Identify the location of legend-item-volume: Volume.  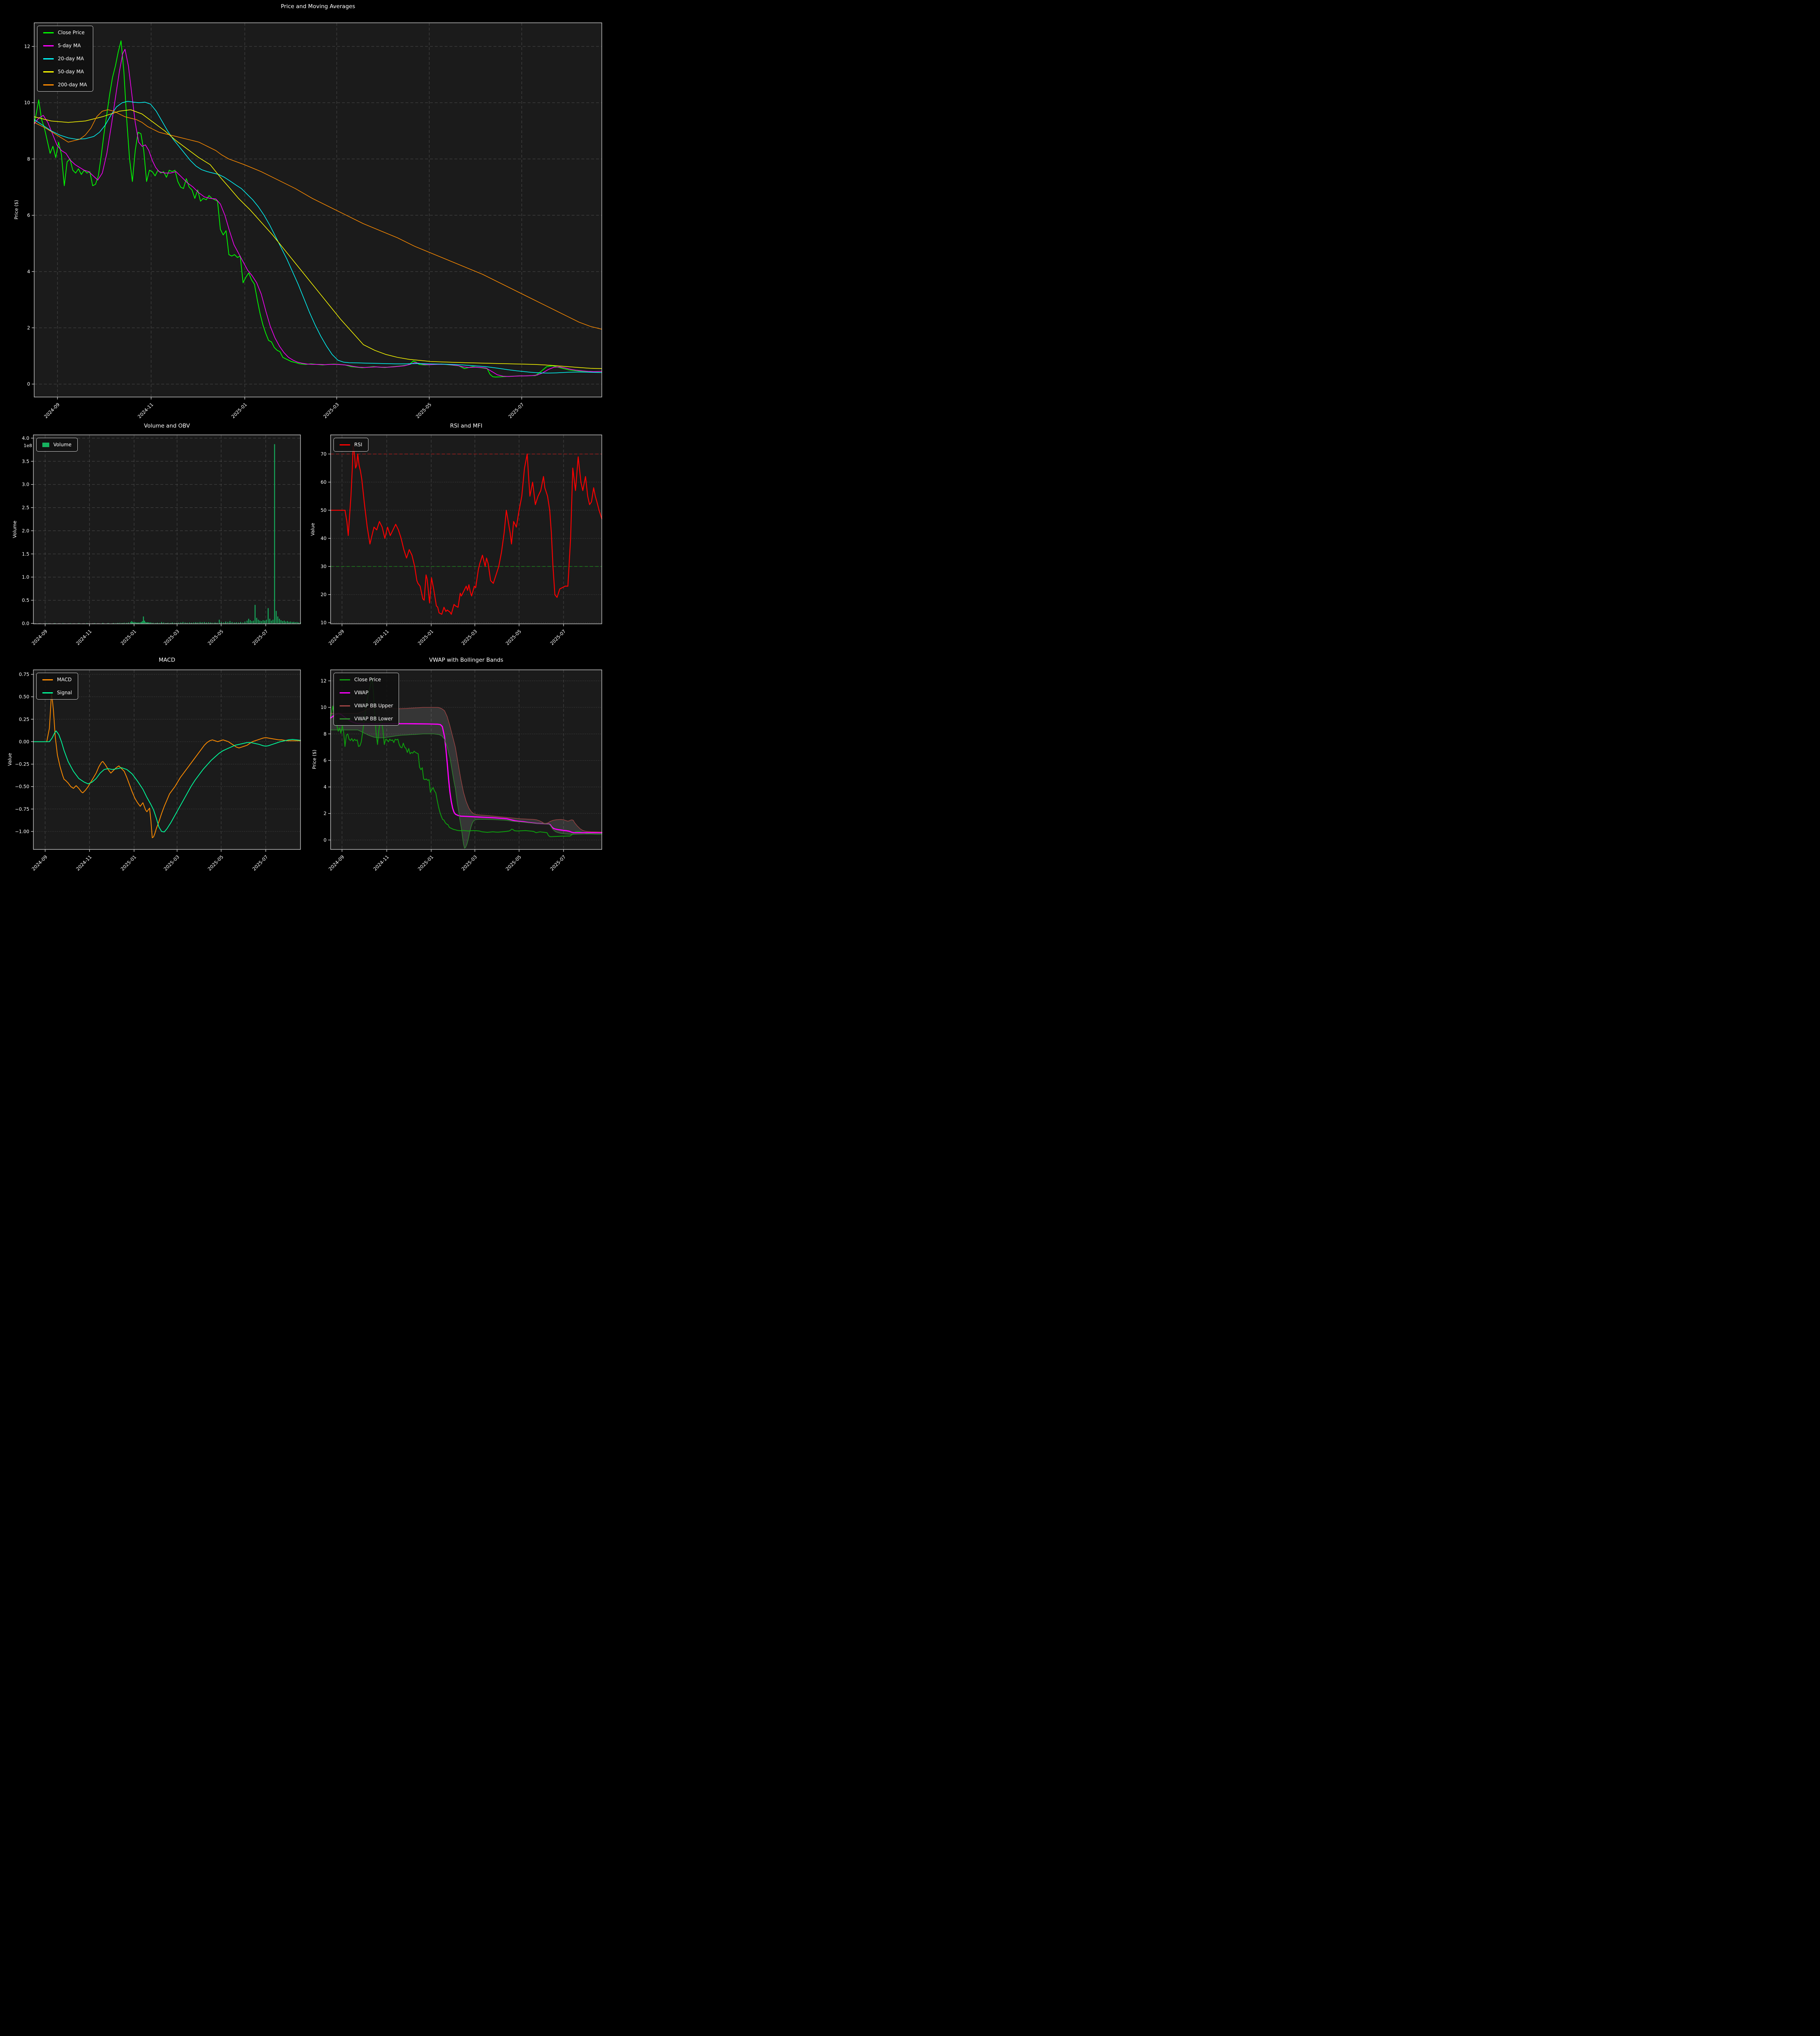
(57, 445).